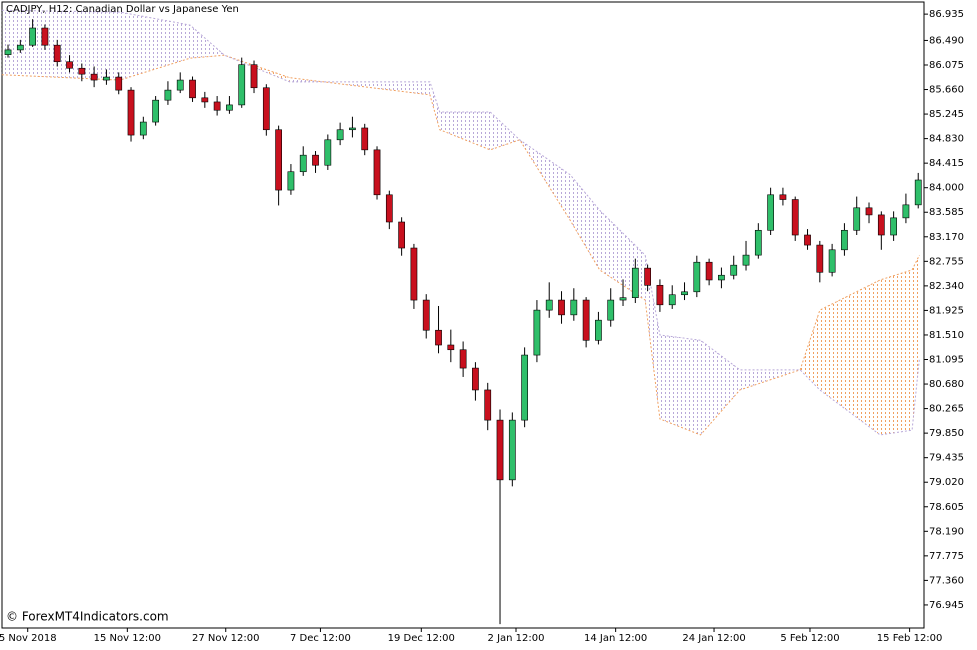  Describe the element at coordinates (809, 638) in the screenshot. I see `x-tick-label: 5 Feb 12:00` at that location.